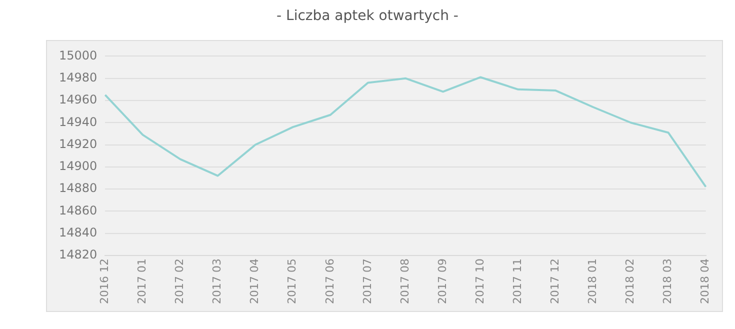 Image resolution: width=735 pixels, height=329 pixels. I want to click on y-tick-label: 14820, so click(78, 255).